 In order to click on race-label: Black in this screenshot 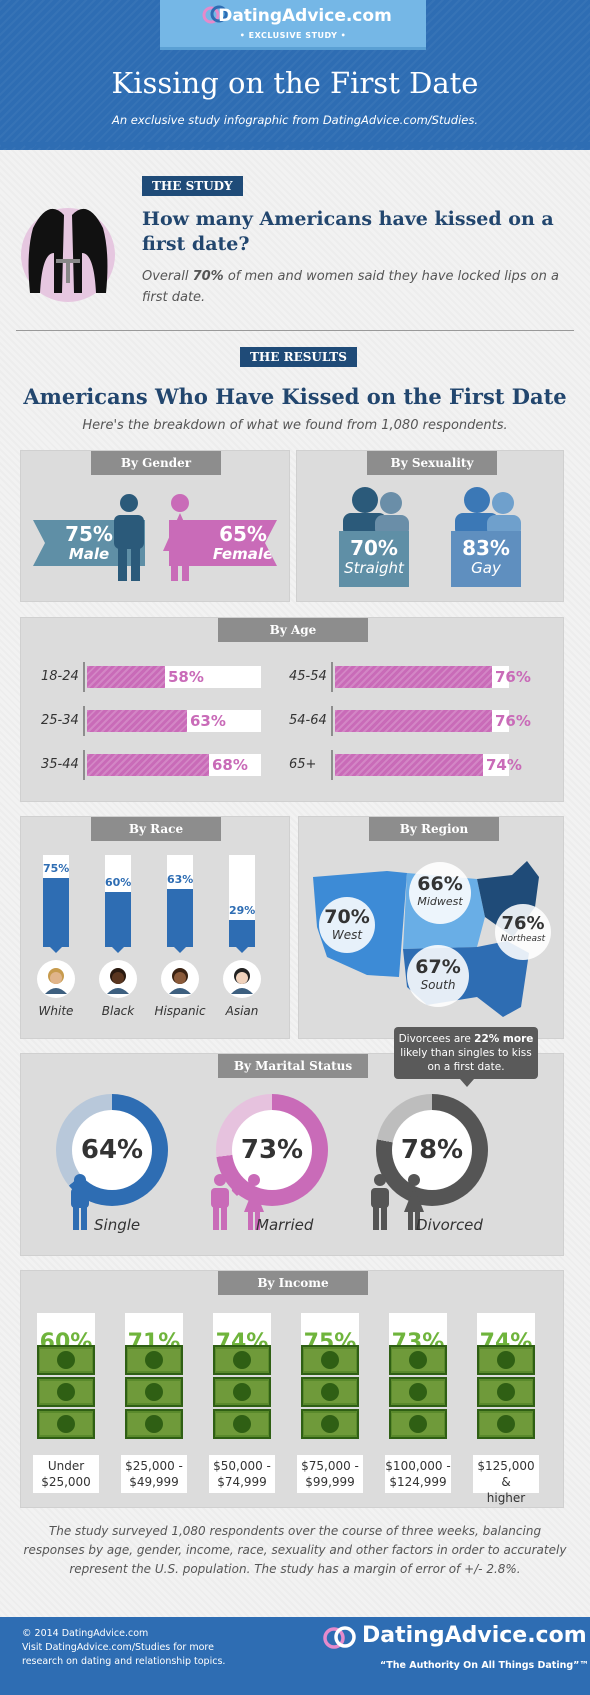, I will do `click(118, 1011)`.